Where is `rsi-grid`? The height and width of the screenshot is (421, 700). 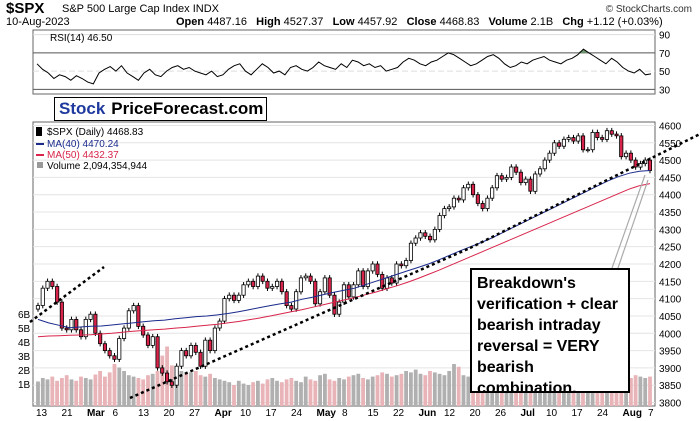
rsi-grid is located at coordinates (344, 62).